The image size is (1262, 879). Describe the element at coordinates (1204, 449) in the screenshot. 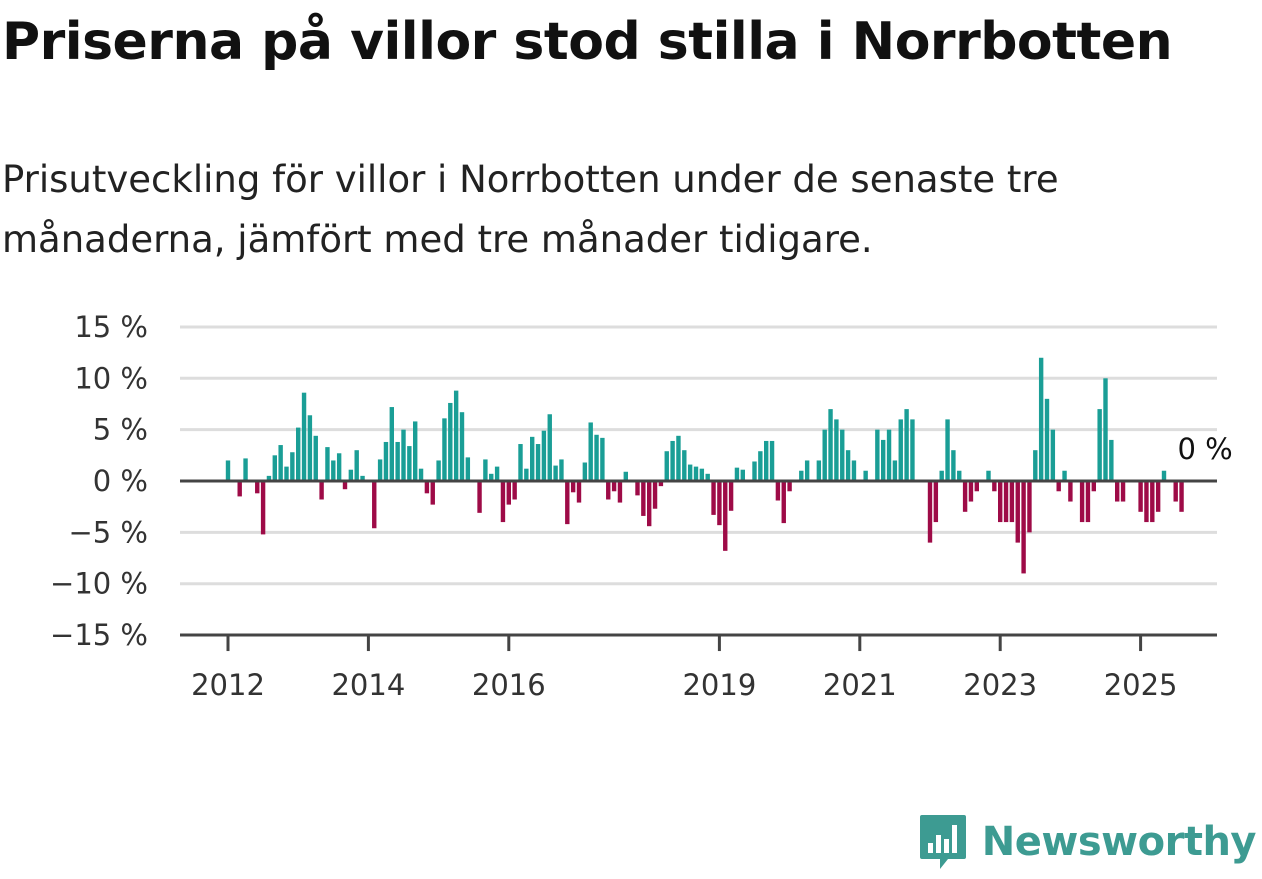

I see `latest-value-annotation: 0 %` at that location.